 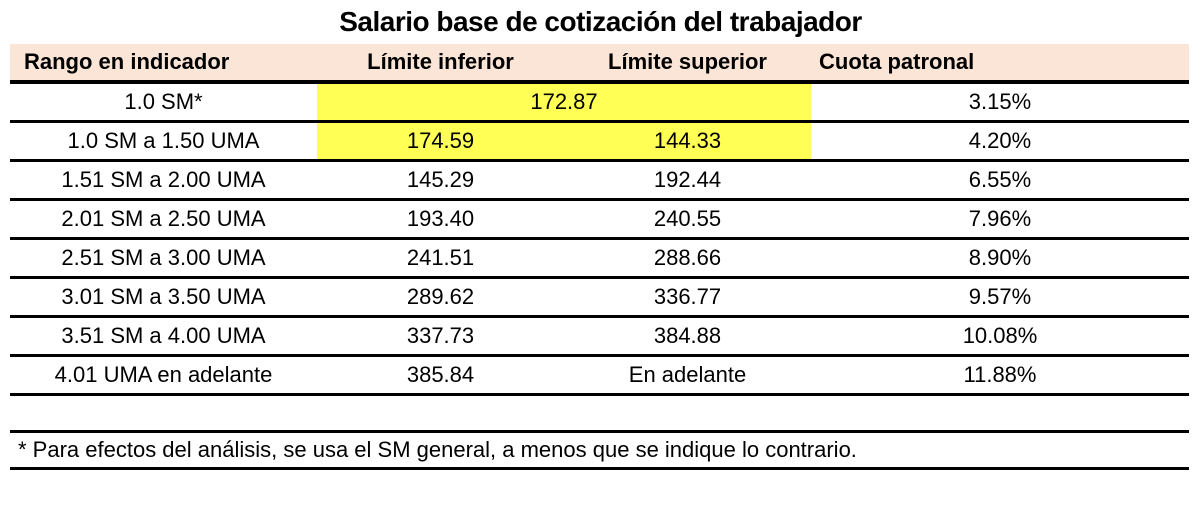 What do you see at coordinates (1000, 140) in the screenshot?
I see `cell-cuota: 4.20%` at bounding box center [1000, 140].